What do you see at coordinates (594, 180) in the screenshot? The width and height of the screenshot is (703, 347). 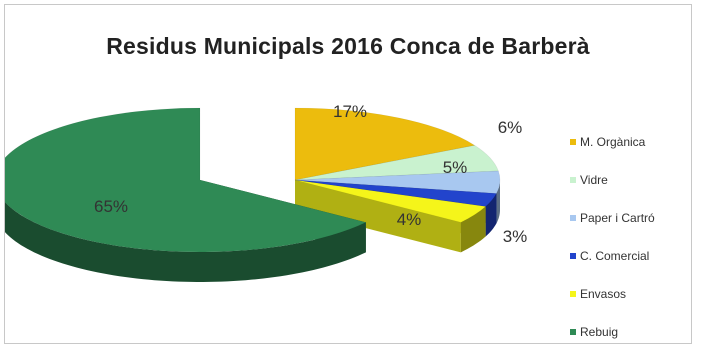 I see `legend-label: Vidre` at bounding box center [594, 180].